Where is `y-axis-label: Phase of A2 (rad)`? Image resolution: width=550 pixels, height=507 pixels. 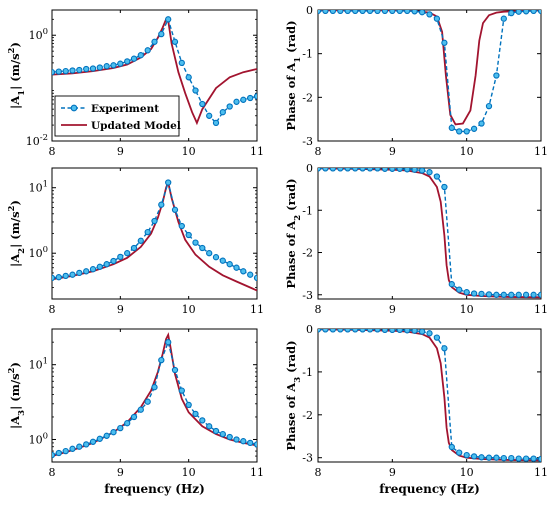
y-axis-label: Phase of A2 (rad) is located at coordinates (293, 233).